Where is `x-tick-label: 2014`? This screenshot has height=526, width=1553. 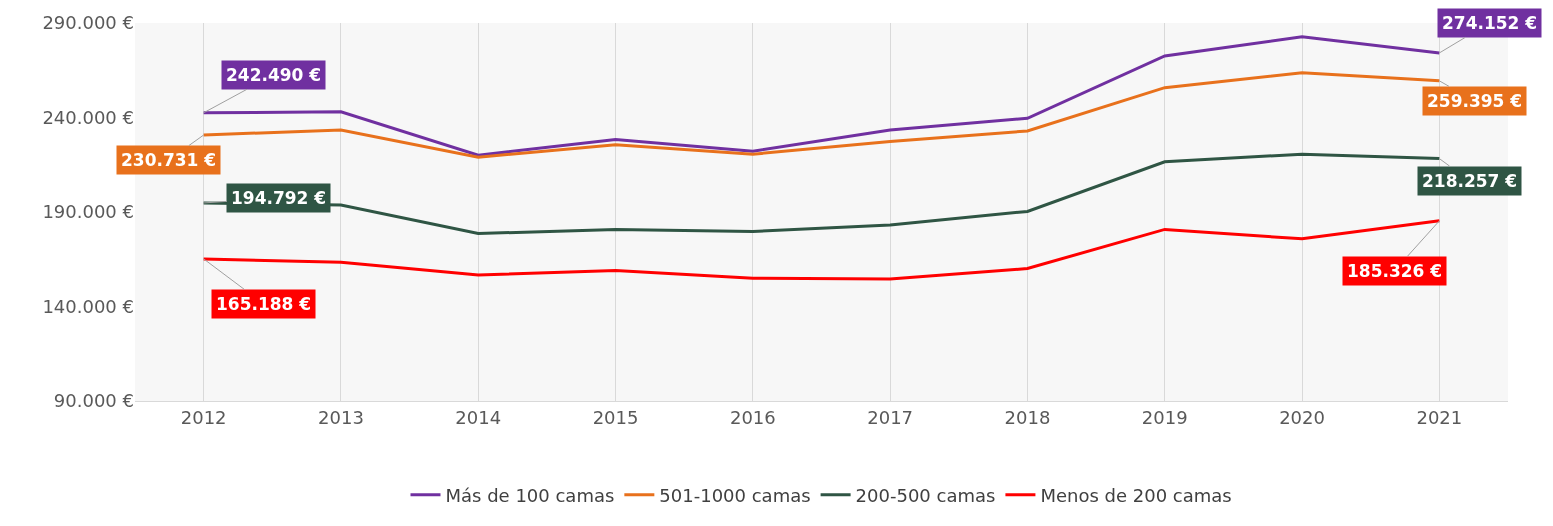
x-tick-label: 2014 is located at coordinates (478, 417).